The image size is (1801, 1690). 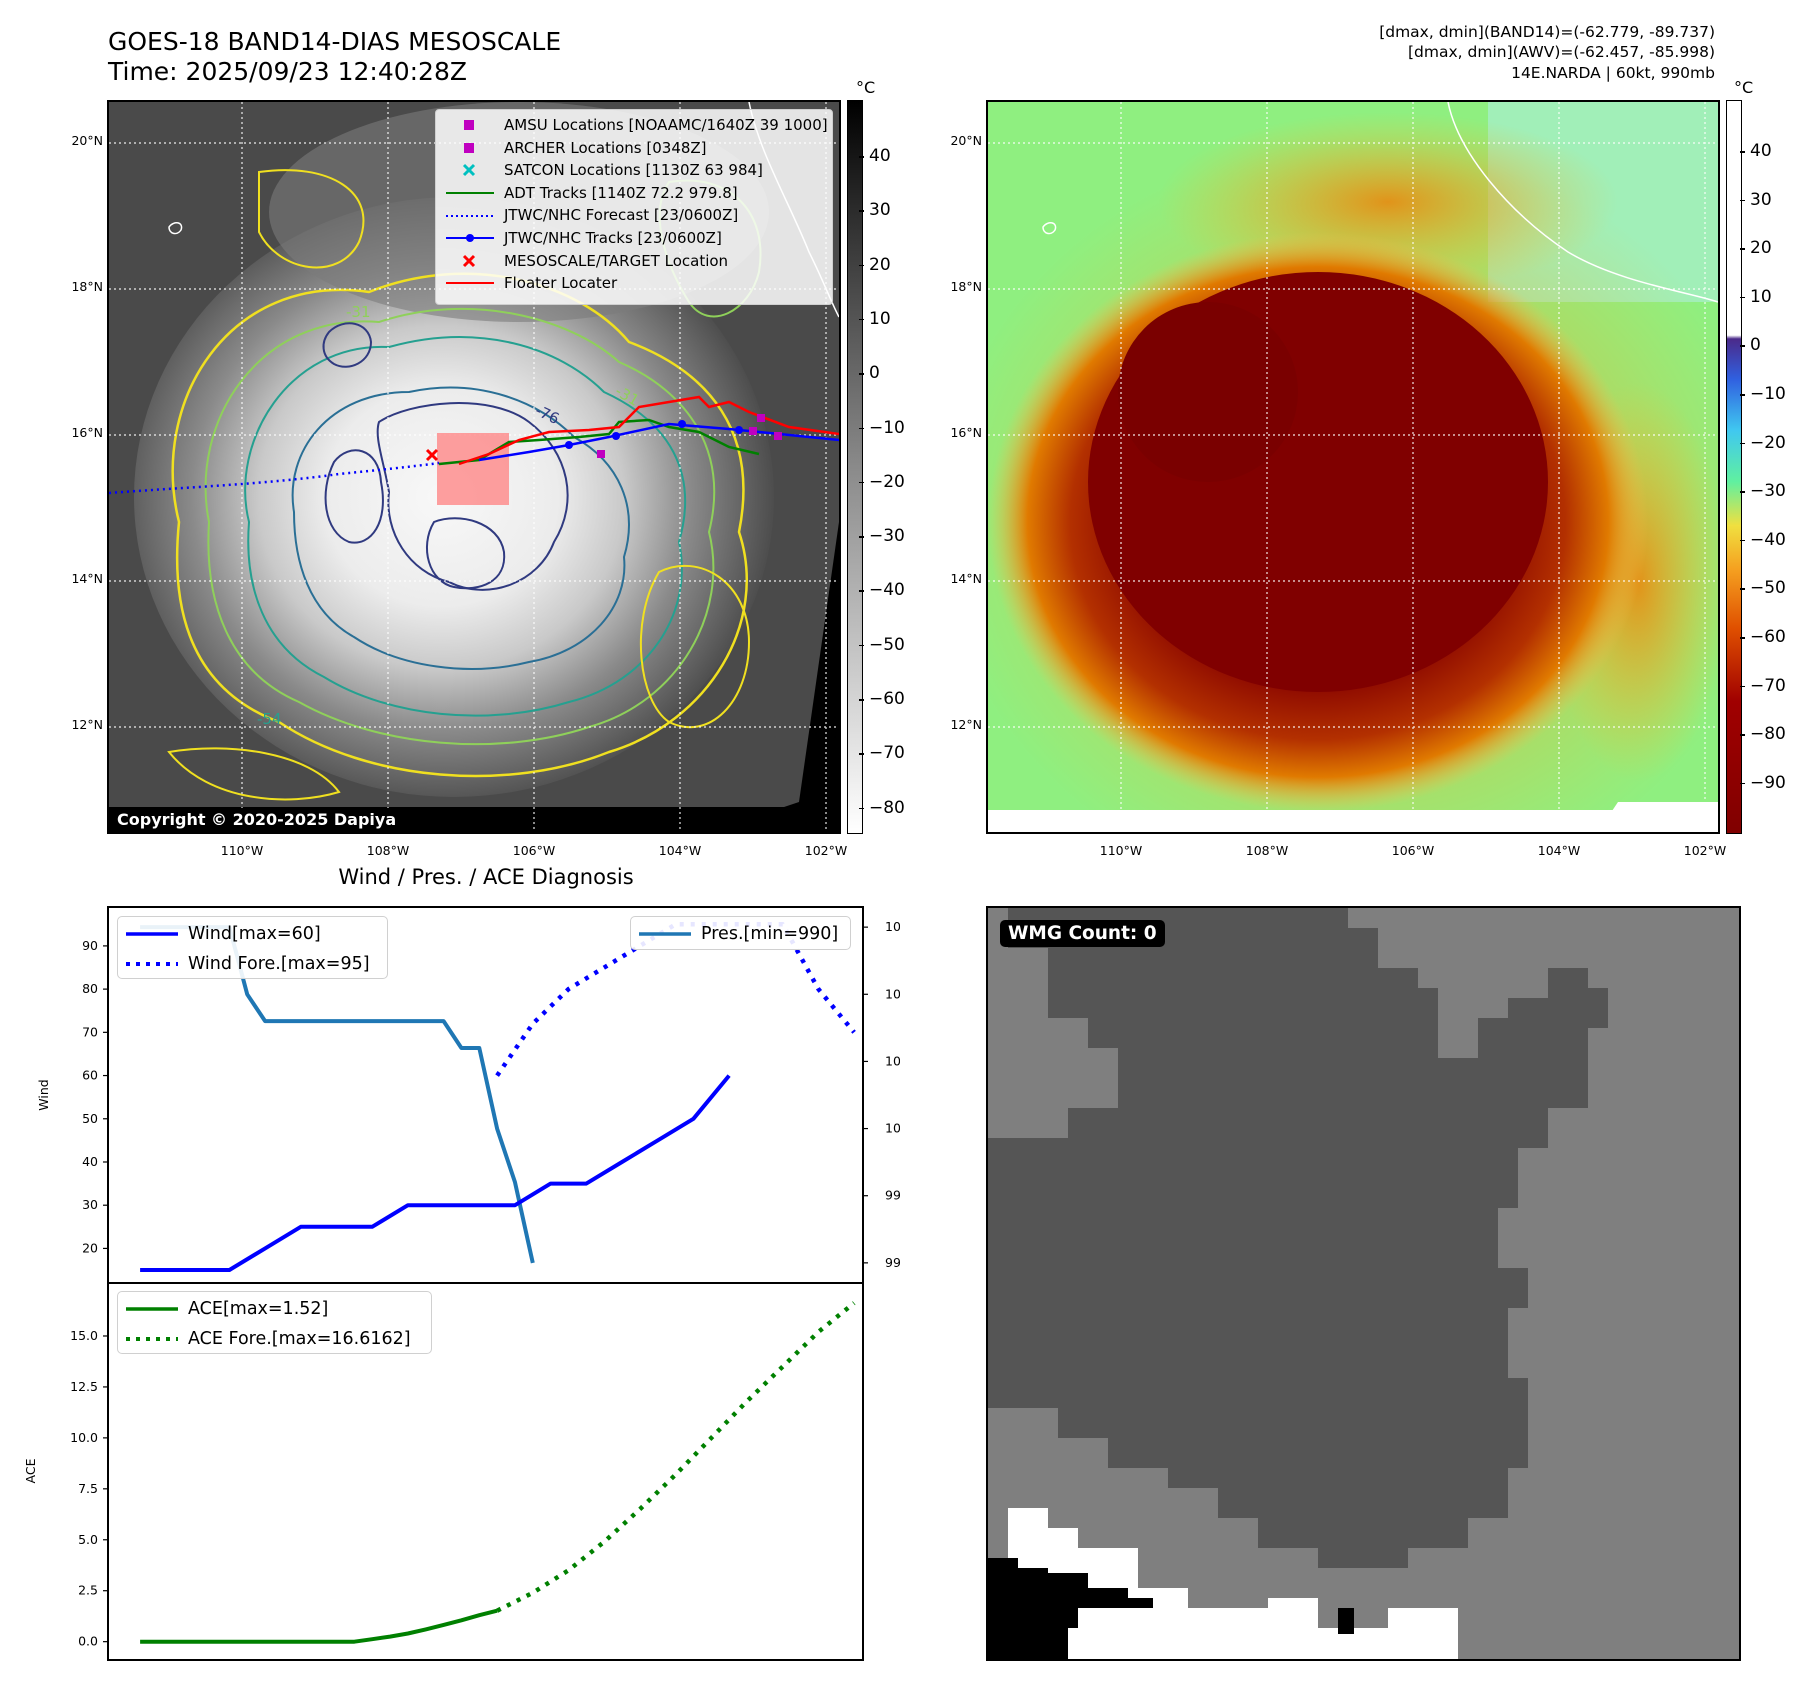 I want to click on lon-tick-label: 102°W, so click(x=1705, y=850).